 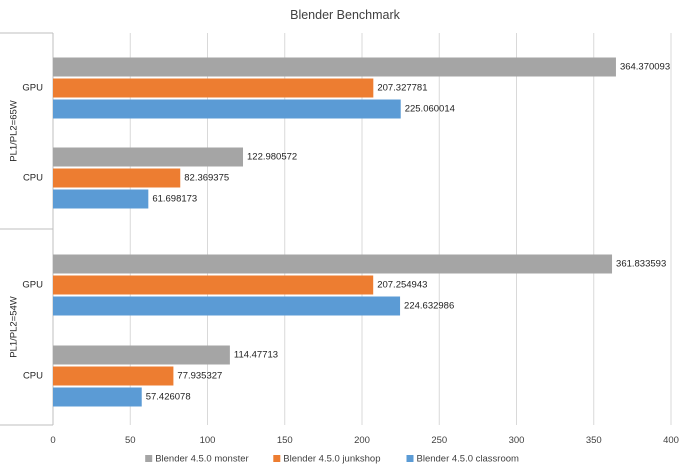 What do you see at coordinates (208, 440) in the screenshot?
I see `x-tick-label-100: 100` at bounding box center [208, 440].